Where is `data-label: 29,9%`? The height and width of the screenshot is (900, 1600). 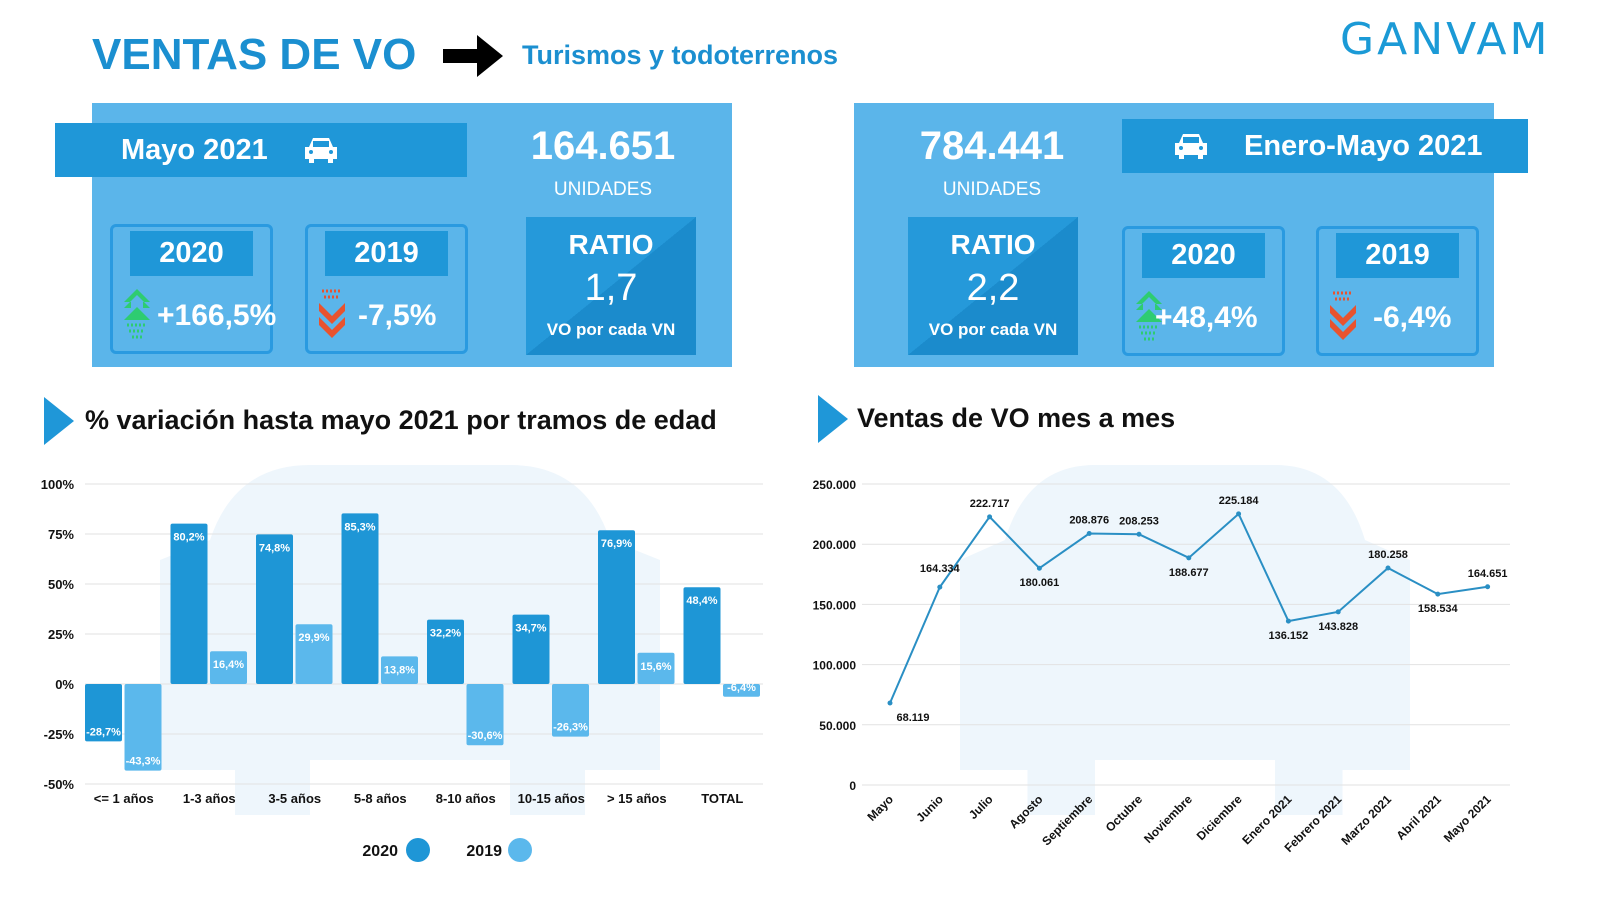
data-label: 29,9% is located at coordinates (313, 638).